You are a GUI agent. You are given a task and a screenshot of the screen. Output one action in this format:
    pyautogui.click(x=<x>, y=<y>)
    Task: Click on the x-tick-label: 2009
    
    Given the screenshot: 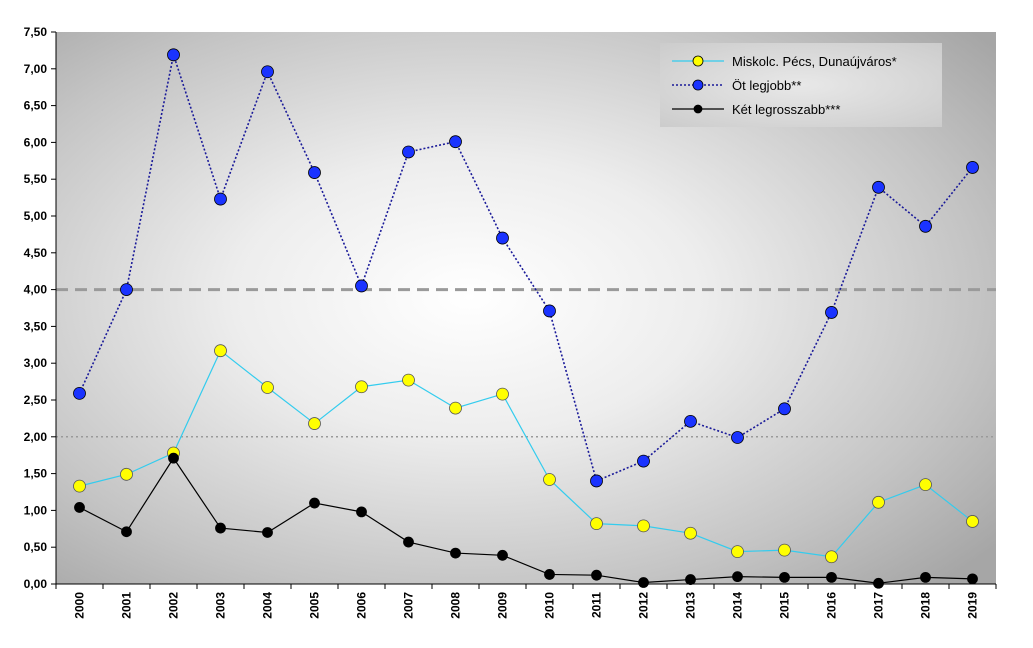 What is the action you would take?
    pyautogui.click(x=503, y=605)
    